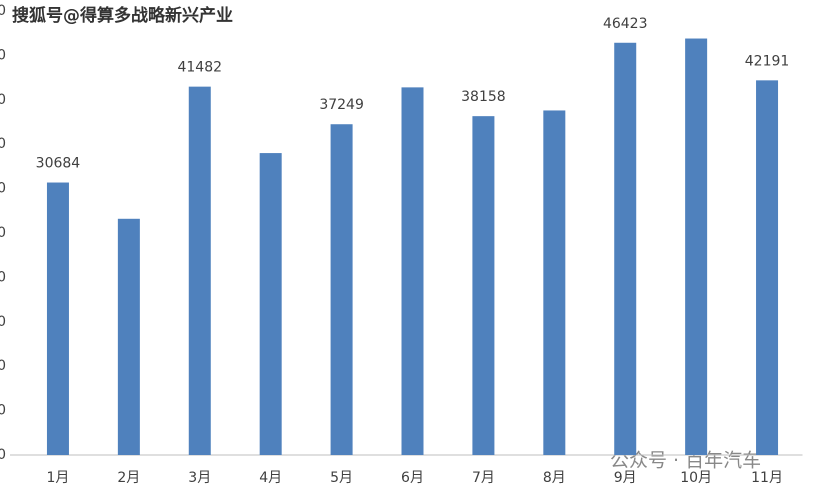  I want to click on y-tick-label: 35000, so click(3, 144).